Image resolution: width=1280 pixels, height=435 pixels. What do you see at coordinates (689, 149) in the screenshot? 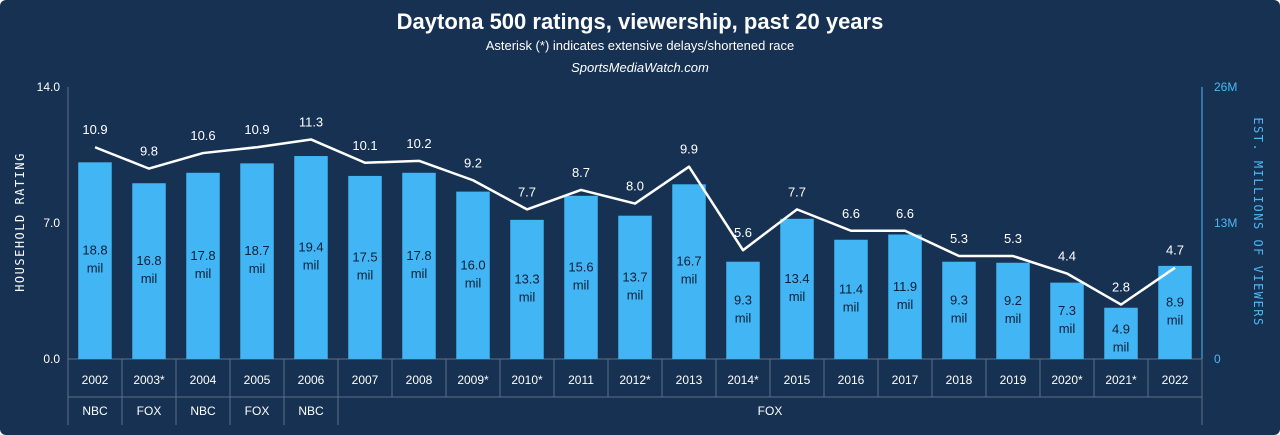
I see `rating-label: 9.9` at bounding box center [689, 149].